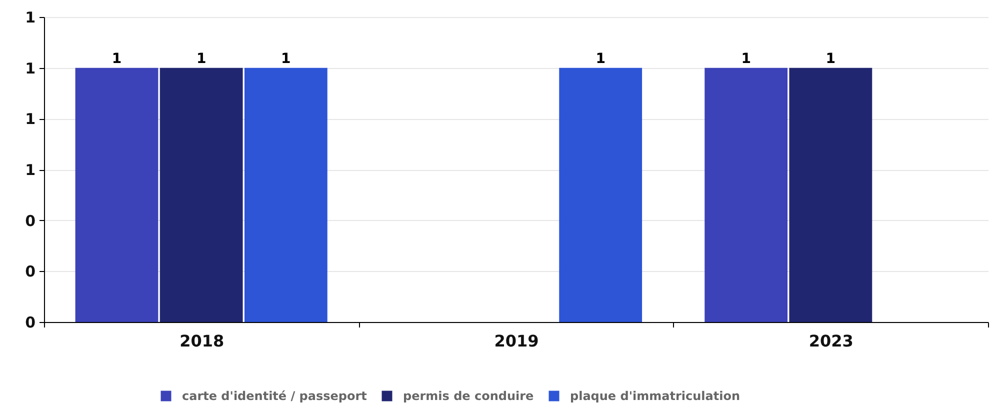 This screenshot has width=998, height=406. Describe the element at coordinates (831, 341) in the screenshot. I see `x-tick-label: 2023` at that location.